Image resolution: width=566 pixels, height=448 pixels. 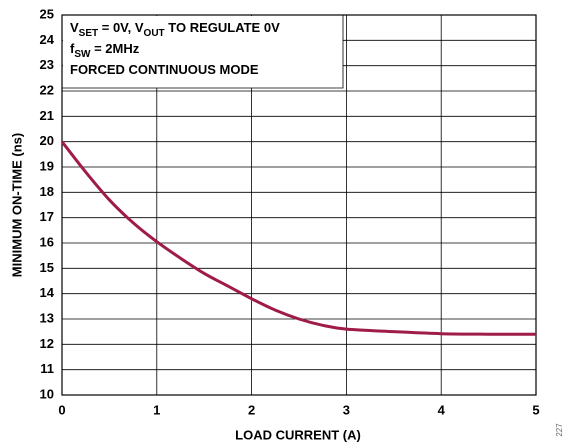 What do you see at coordinates (72, 48) in the screenshot?
I see `annotation-part: f` at bounding box center [72, 48].